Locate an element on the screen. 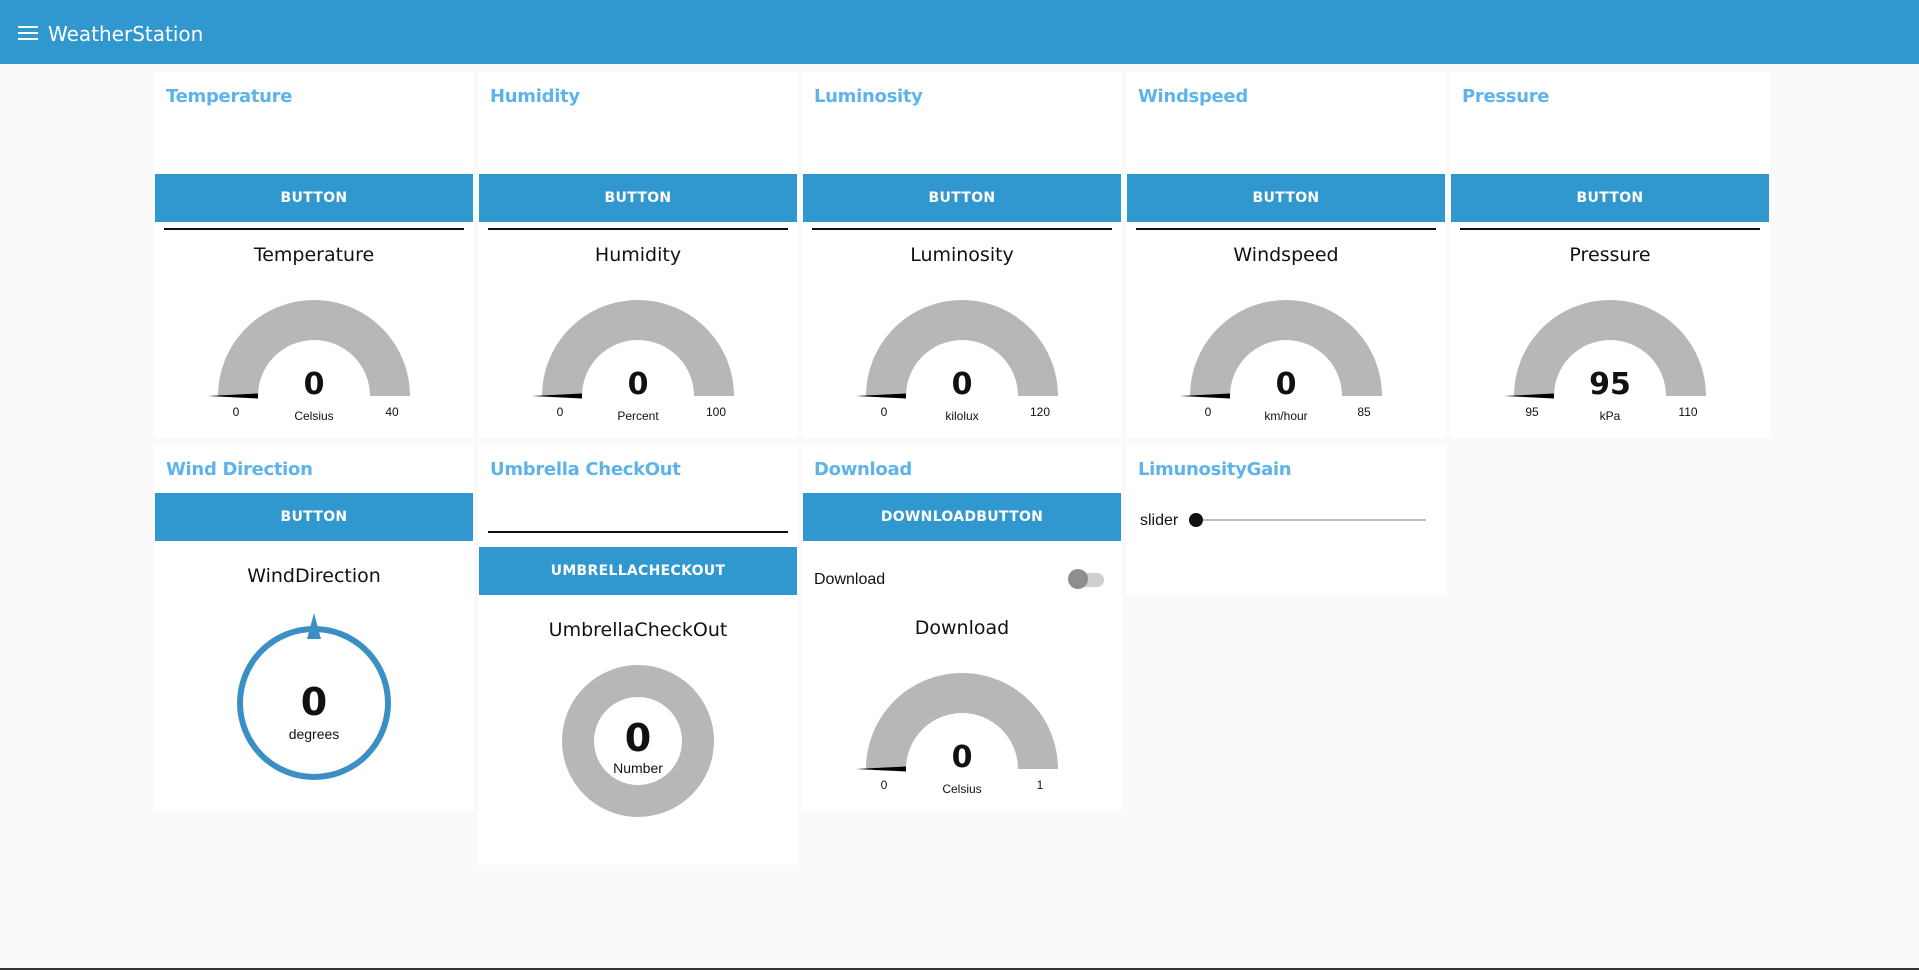 This screenshot has height=970, width=1919. gauge-title: Luminosity is located at coordinates (962, 255).